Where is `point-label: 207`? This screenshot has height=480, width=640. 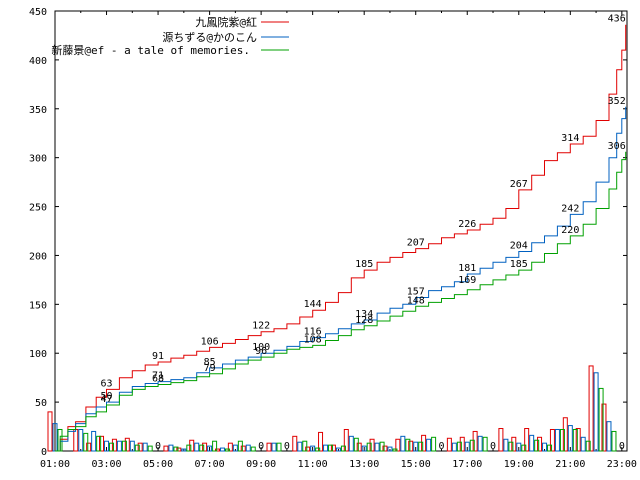
point-label: 207 is located at coordinates (416, 243).